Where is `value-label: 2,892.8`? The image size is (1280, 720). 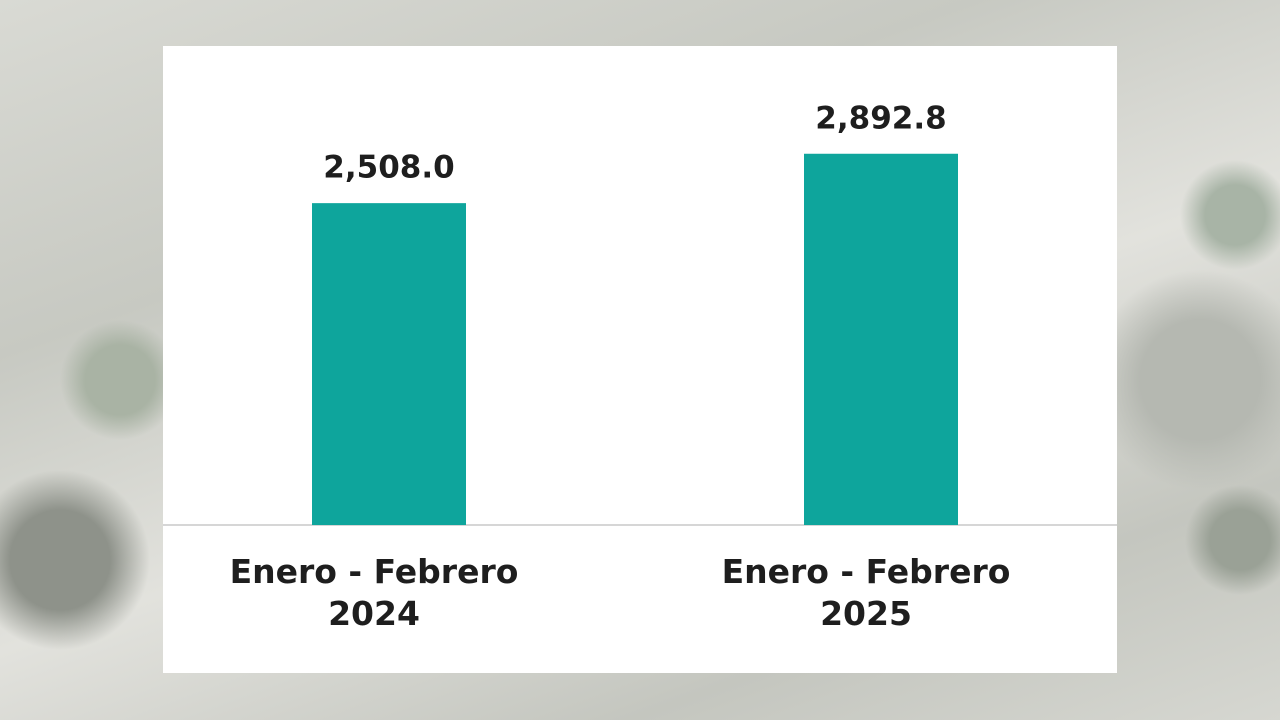 value-label: 2,892.8 is located at coordinates (880, 118).